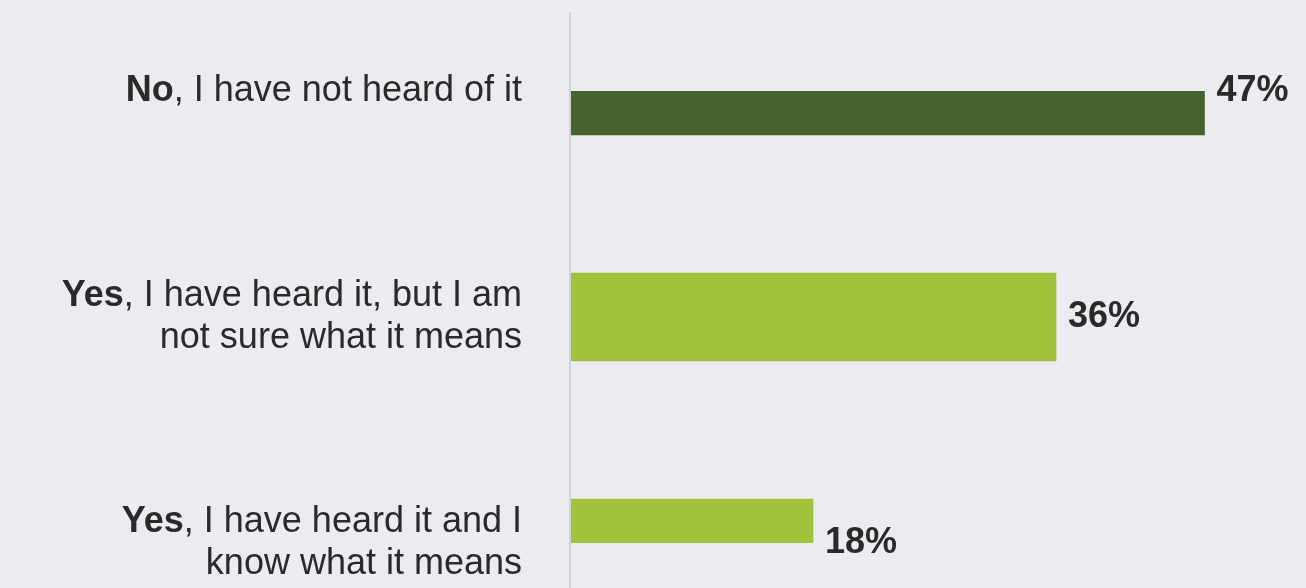 Image resolution: width=1306 pixels, height=588 pixels. I want to click on y-tick-label: Yes, I have heard it, but I am not sure what it means, so click(292, 314).